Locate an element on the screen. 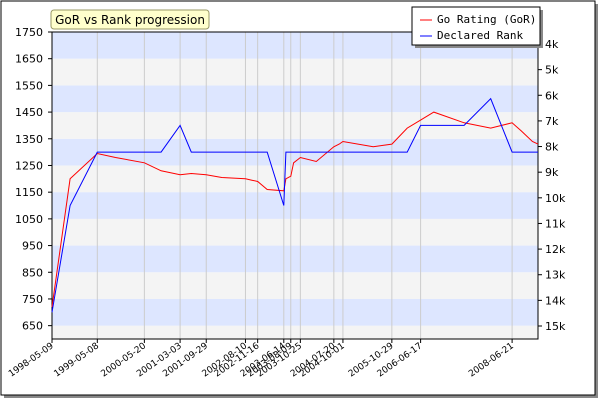 This screenshot has width=600, height=400. left-tick-label: 850 is located at coordinates (32, 272).